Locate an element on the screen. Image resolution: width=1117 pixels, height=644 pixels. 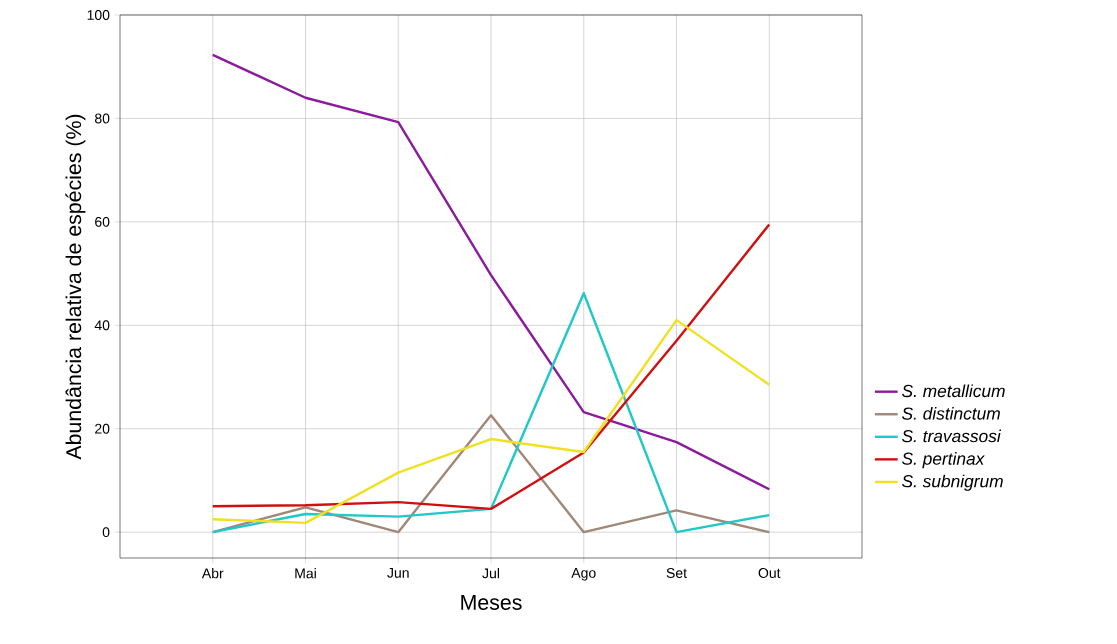
legend-label: S. metallicum is located at coordinates (953, 391).